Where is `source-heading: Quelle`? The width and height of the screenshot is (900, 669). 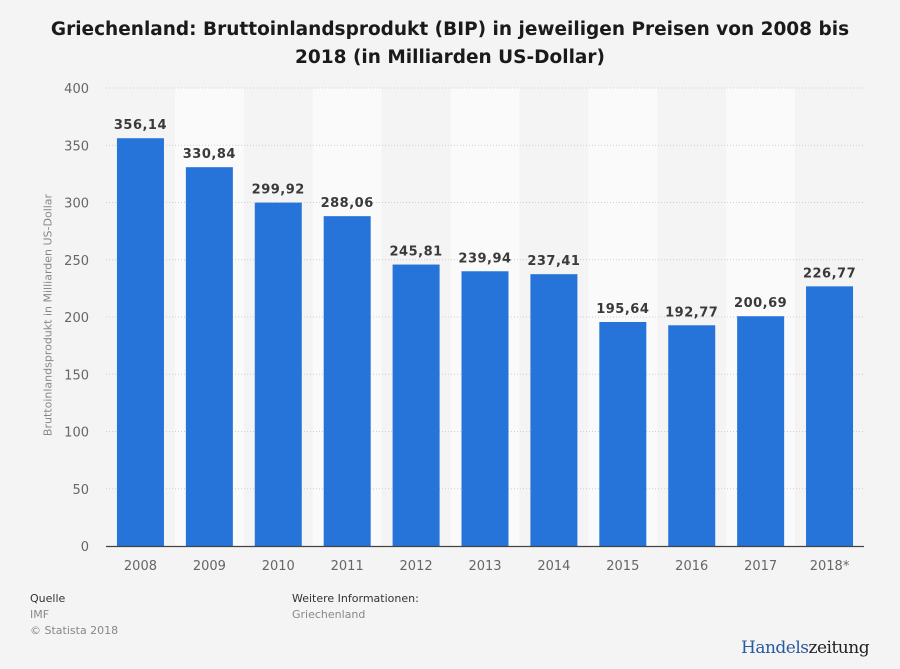
source-heading: Quelle is located at coordinates (48, 598).